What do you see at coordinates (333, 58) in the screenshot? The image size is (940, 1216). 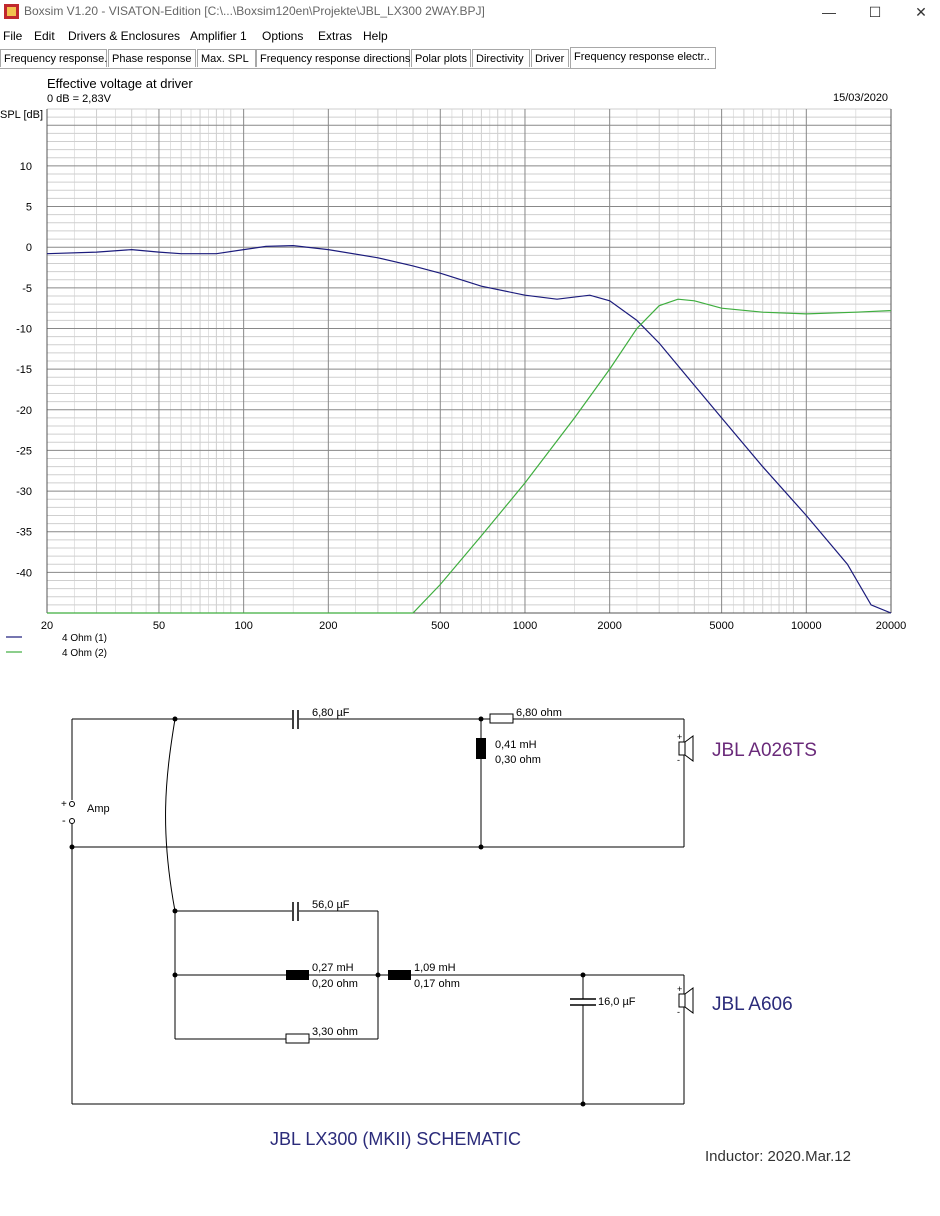 I see `tab-frequency-response-directions: Frequency response directions` at bounding box center [333, 58].